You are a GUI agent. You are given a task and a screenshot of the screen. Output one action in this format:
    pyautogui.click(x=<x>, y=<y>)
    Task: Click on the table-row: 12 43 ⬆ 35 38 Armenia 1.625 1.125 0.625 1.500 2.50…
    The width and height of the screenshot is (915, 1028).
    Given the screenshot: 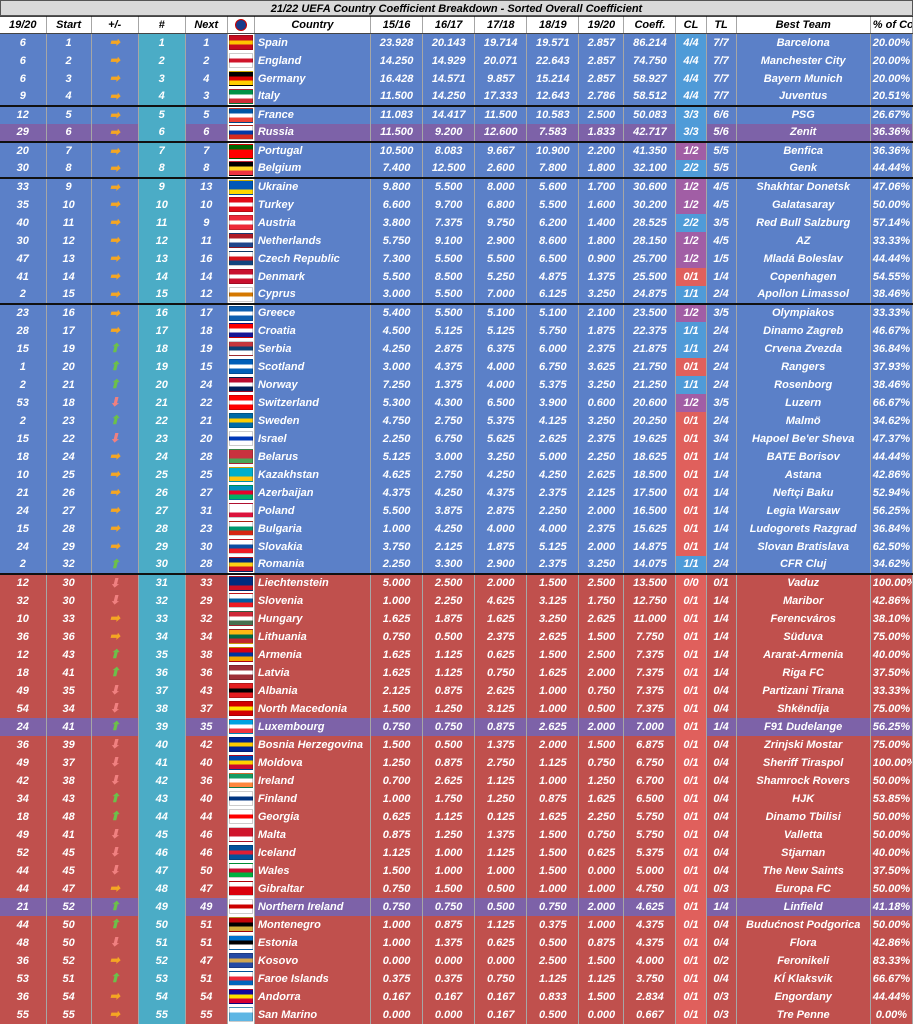 What is the action you would take?
    pyautogui.click(x=457, y=654)
    